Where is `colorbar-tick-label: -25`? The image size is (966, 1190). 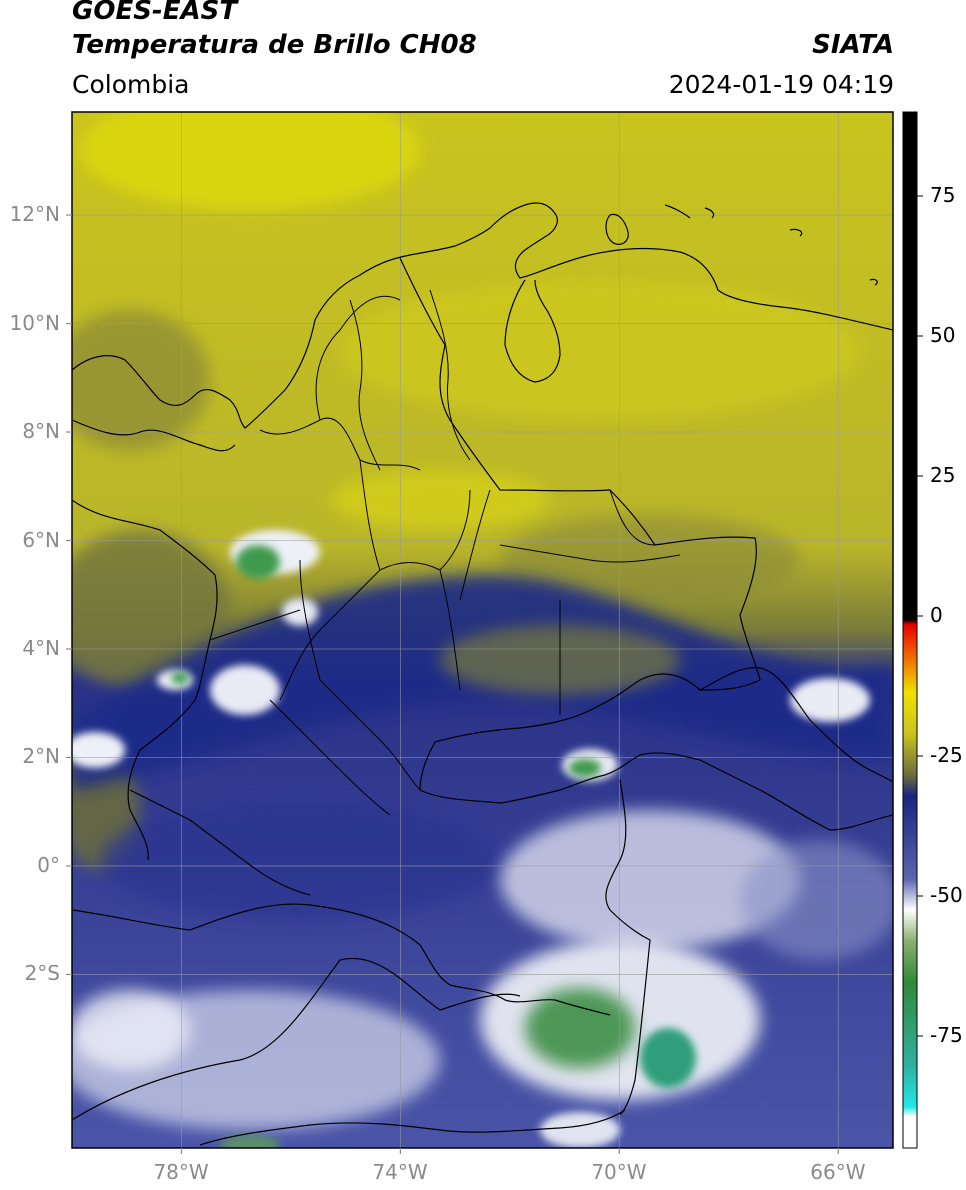 colorbar-tick-label: -25 is located at coordinates (946, 755).